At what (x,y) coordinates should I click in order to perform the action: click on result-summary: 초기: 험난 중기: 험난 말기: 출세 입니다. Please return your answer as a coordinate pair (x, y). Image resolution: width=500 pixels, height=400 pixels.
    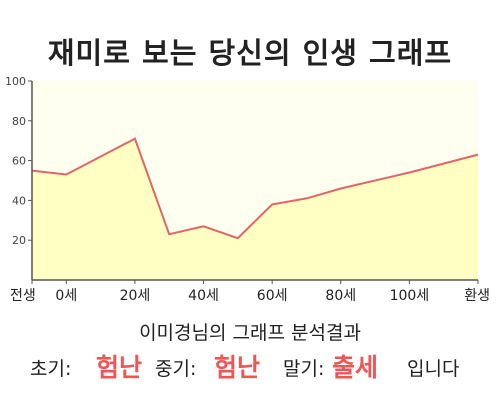
    Looking at the image, I should click on (250, 366).